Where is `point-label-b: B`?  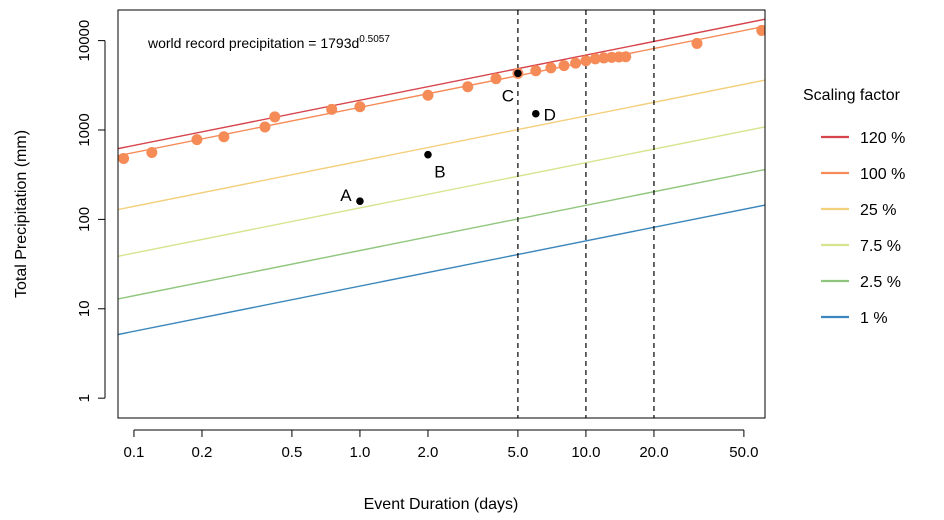
point-label-b: B is located at coordinates (439, 172).